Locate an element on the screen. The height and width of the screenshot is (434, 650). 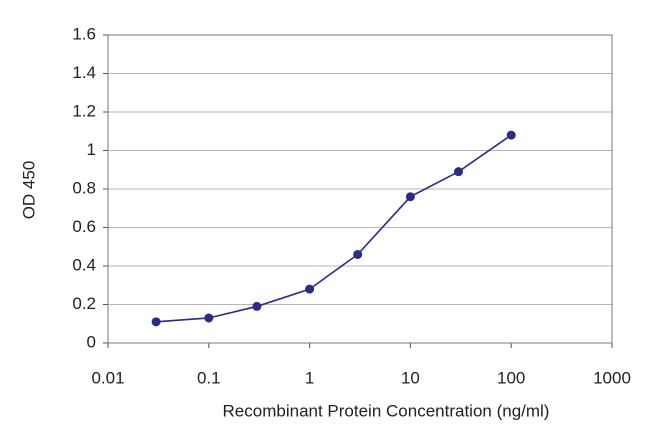
y-tick-label: 0.2 is located at coordinates (84, 303).